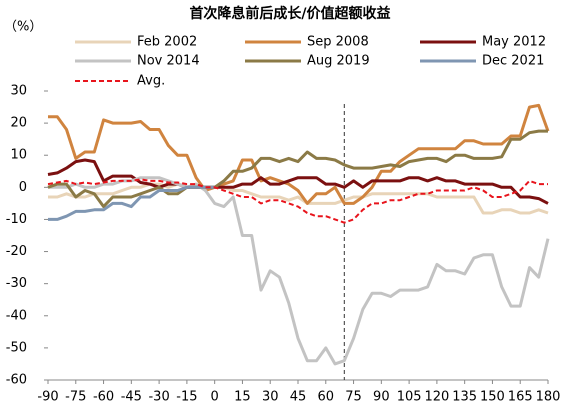  What do you see at coordinates (270, 397) in the screenshot?
I see `x-tick-label: 30` at bounding box center [270, 397].